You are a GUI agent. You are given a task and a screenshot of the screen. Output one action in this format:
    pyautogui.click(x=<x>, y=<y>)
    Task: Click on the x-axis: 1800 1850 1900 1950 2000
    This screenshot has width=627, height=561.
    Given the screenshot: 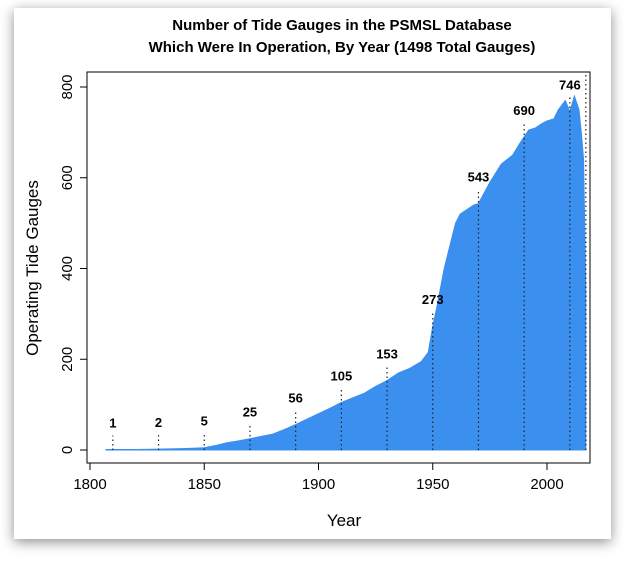 What is the action you would take?
    pyautogui.click(x=318, y=477)
    